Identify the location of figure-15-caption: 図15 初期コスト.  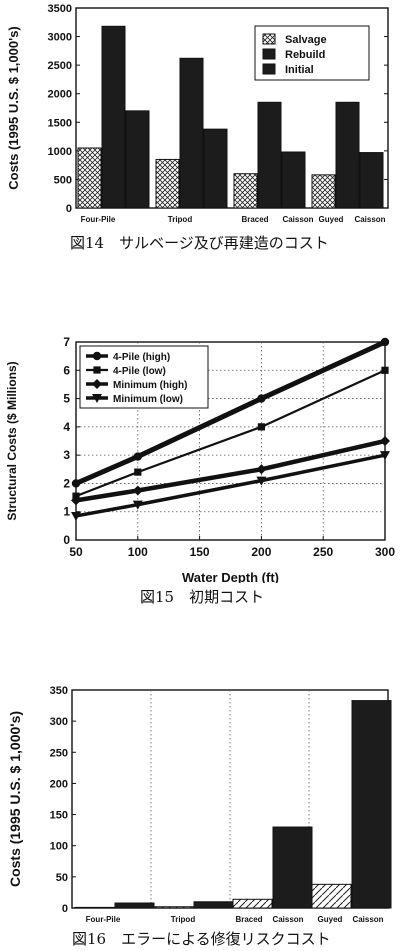
(202, 597).